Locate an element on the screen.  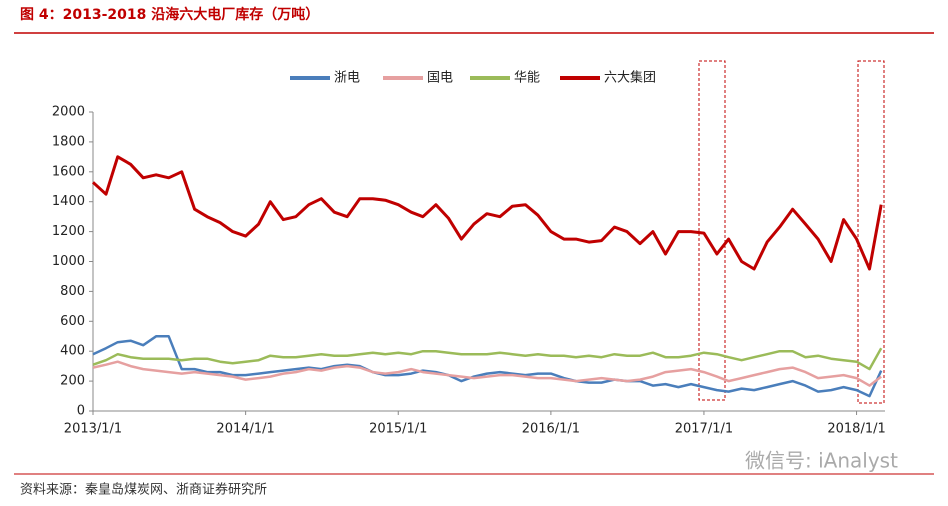
legend-label: 国电 is located at coordinates (440, 78).